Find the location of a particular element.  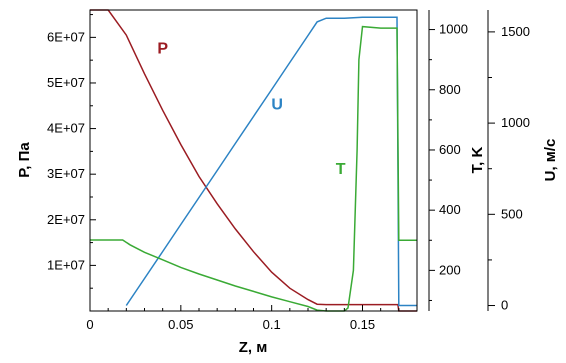

t-tick-label: 800 is located at coordinates (450, 89).